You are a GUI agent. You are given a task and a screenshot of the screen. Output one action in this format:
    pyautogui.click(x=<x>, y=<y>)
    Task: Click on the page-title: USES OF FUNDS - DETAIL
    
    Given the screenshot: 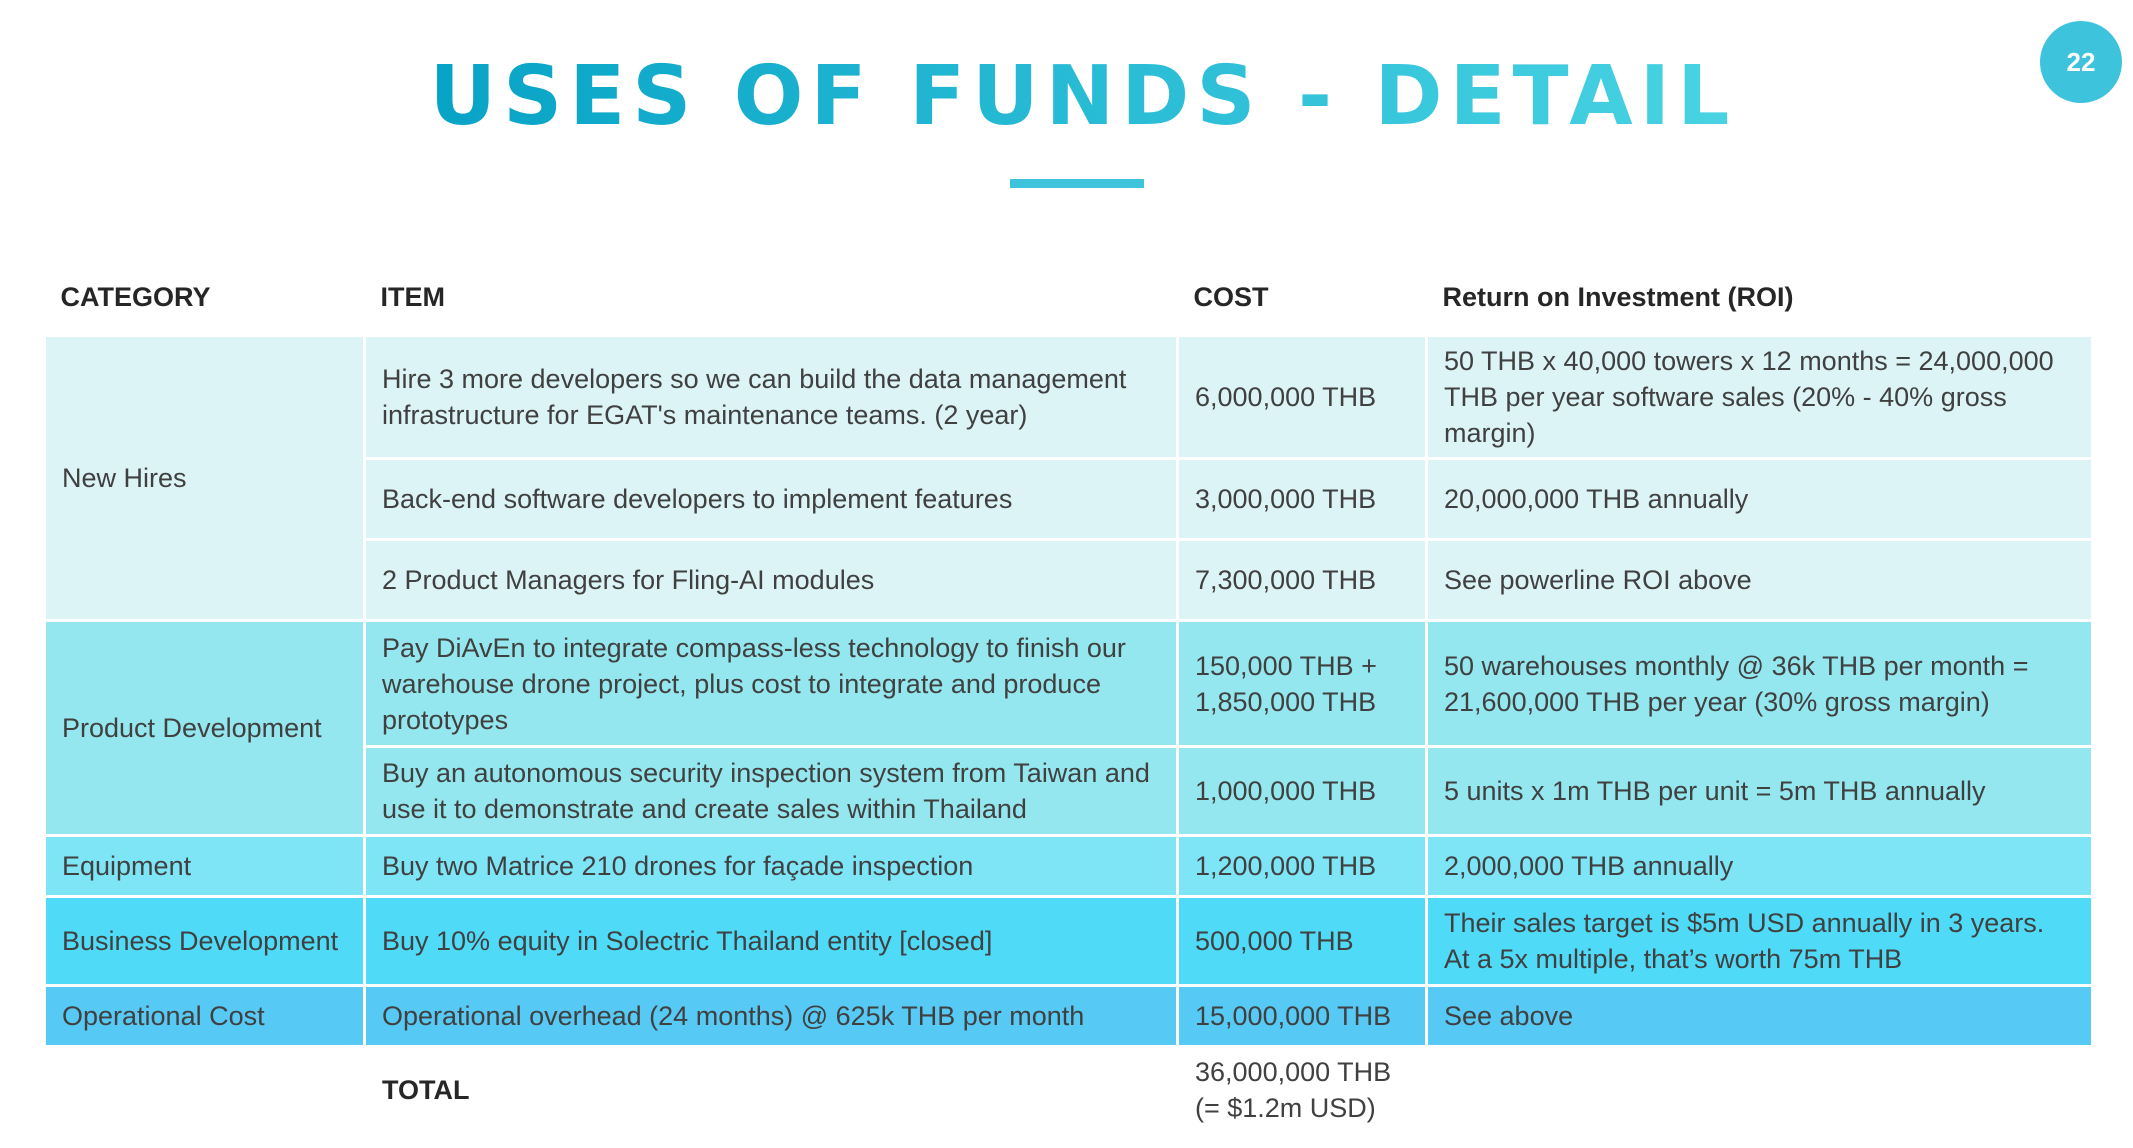 What is the action you would take?
    pyautogui.click(x=1083, y=96)
    